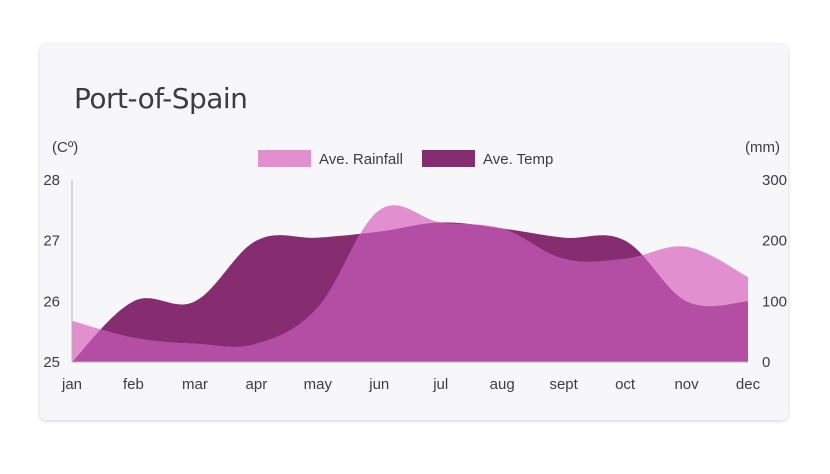  I want to click on legend-rainfall-swatch, so click(284, 158).